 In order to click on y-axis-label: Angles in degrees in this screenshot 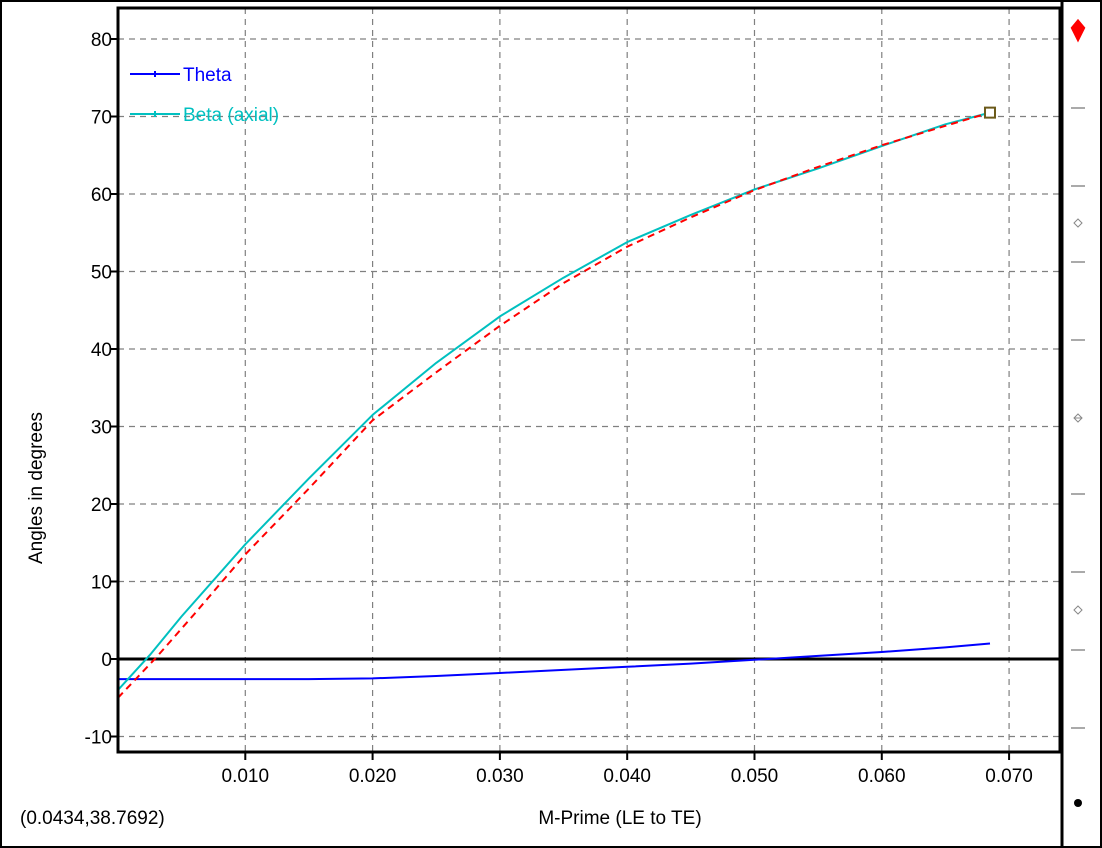, I will do `click(36, 488)`.